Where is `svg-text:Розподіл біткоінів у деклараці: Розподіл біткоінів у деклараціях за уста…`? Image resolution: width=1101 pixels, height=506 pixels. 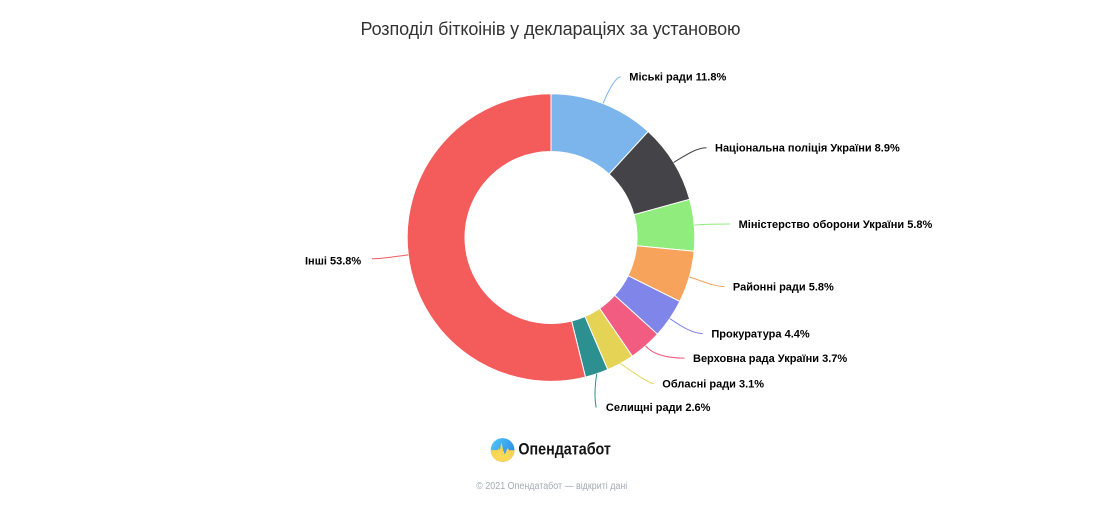
svg-text:Розподіл біткоінів у деклараці: Розподіл біткоінів у деклараціях за уста… is located at coordinates (551, 29).